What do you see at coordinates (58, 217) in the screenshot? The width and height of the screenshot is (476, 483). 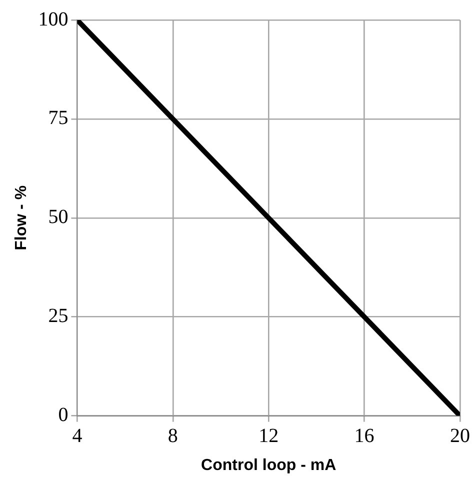 I see `y-tick-label: 50` at bounding box center [58, 217].